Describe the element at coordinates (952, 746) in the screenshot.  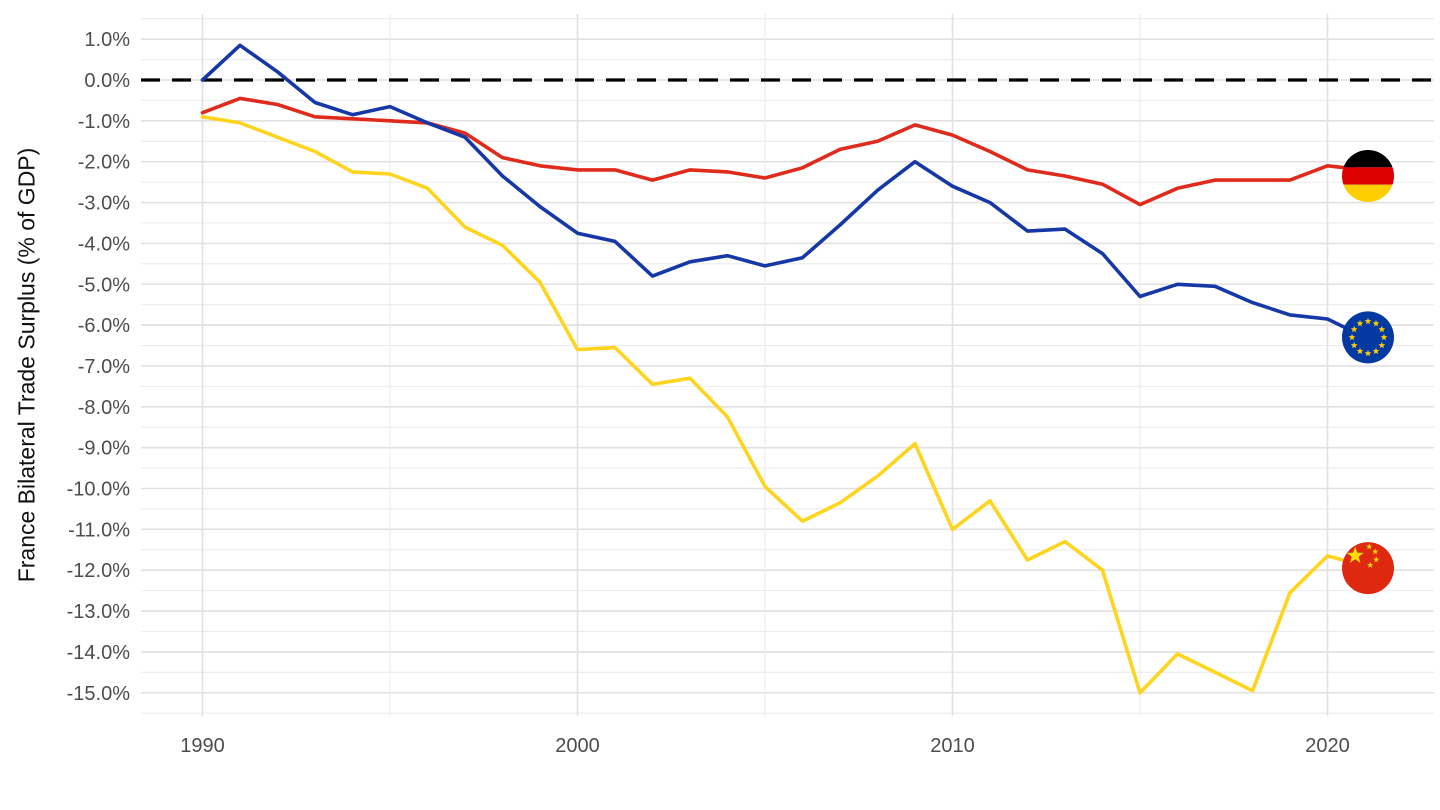
I see `x-tick-label: 2010` at that location.